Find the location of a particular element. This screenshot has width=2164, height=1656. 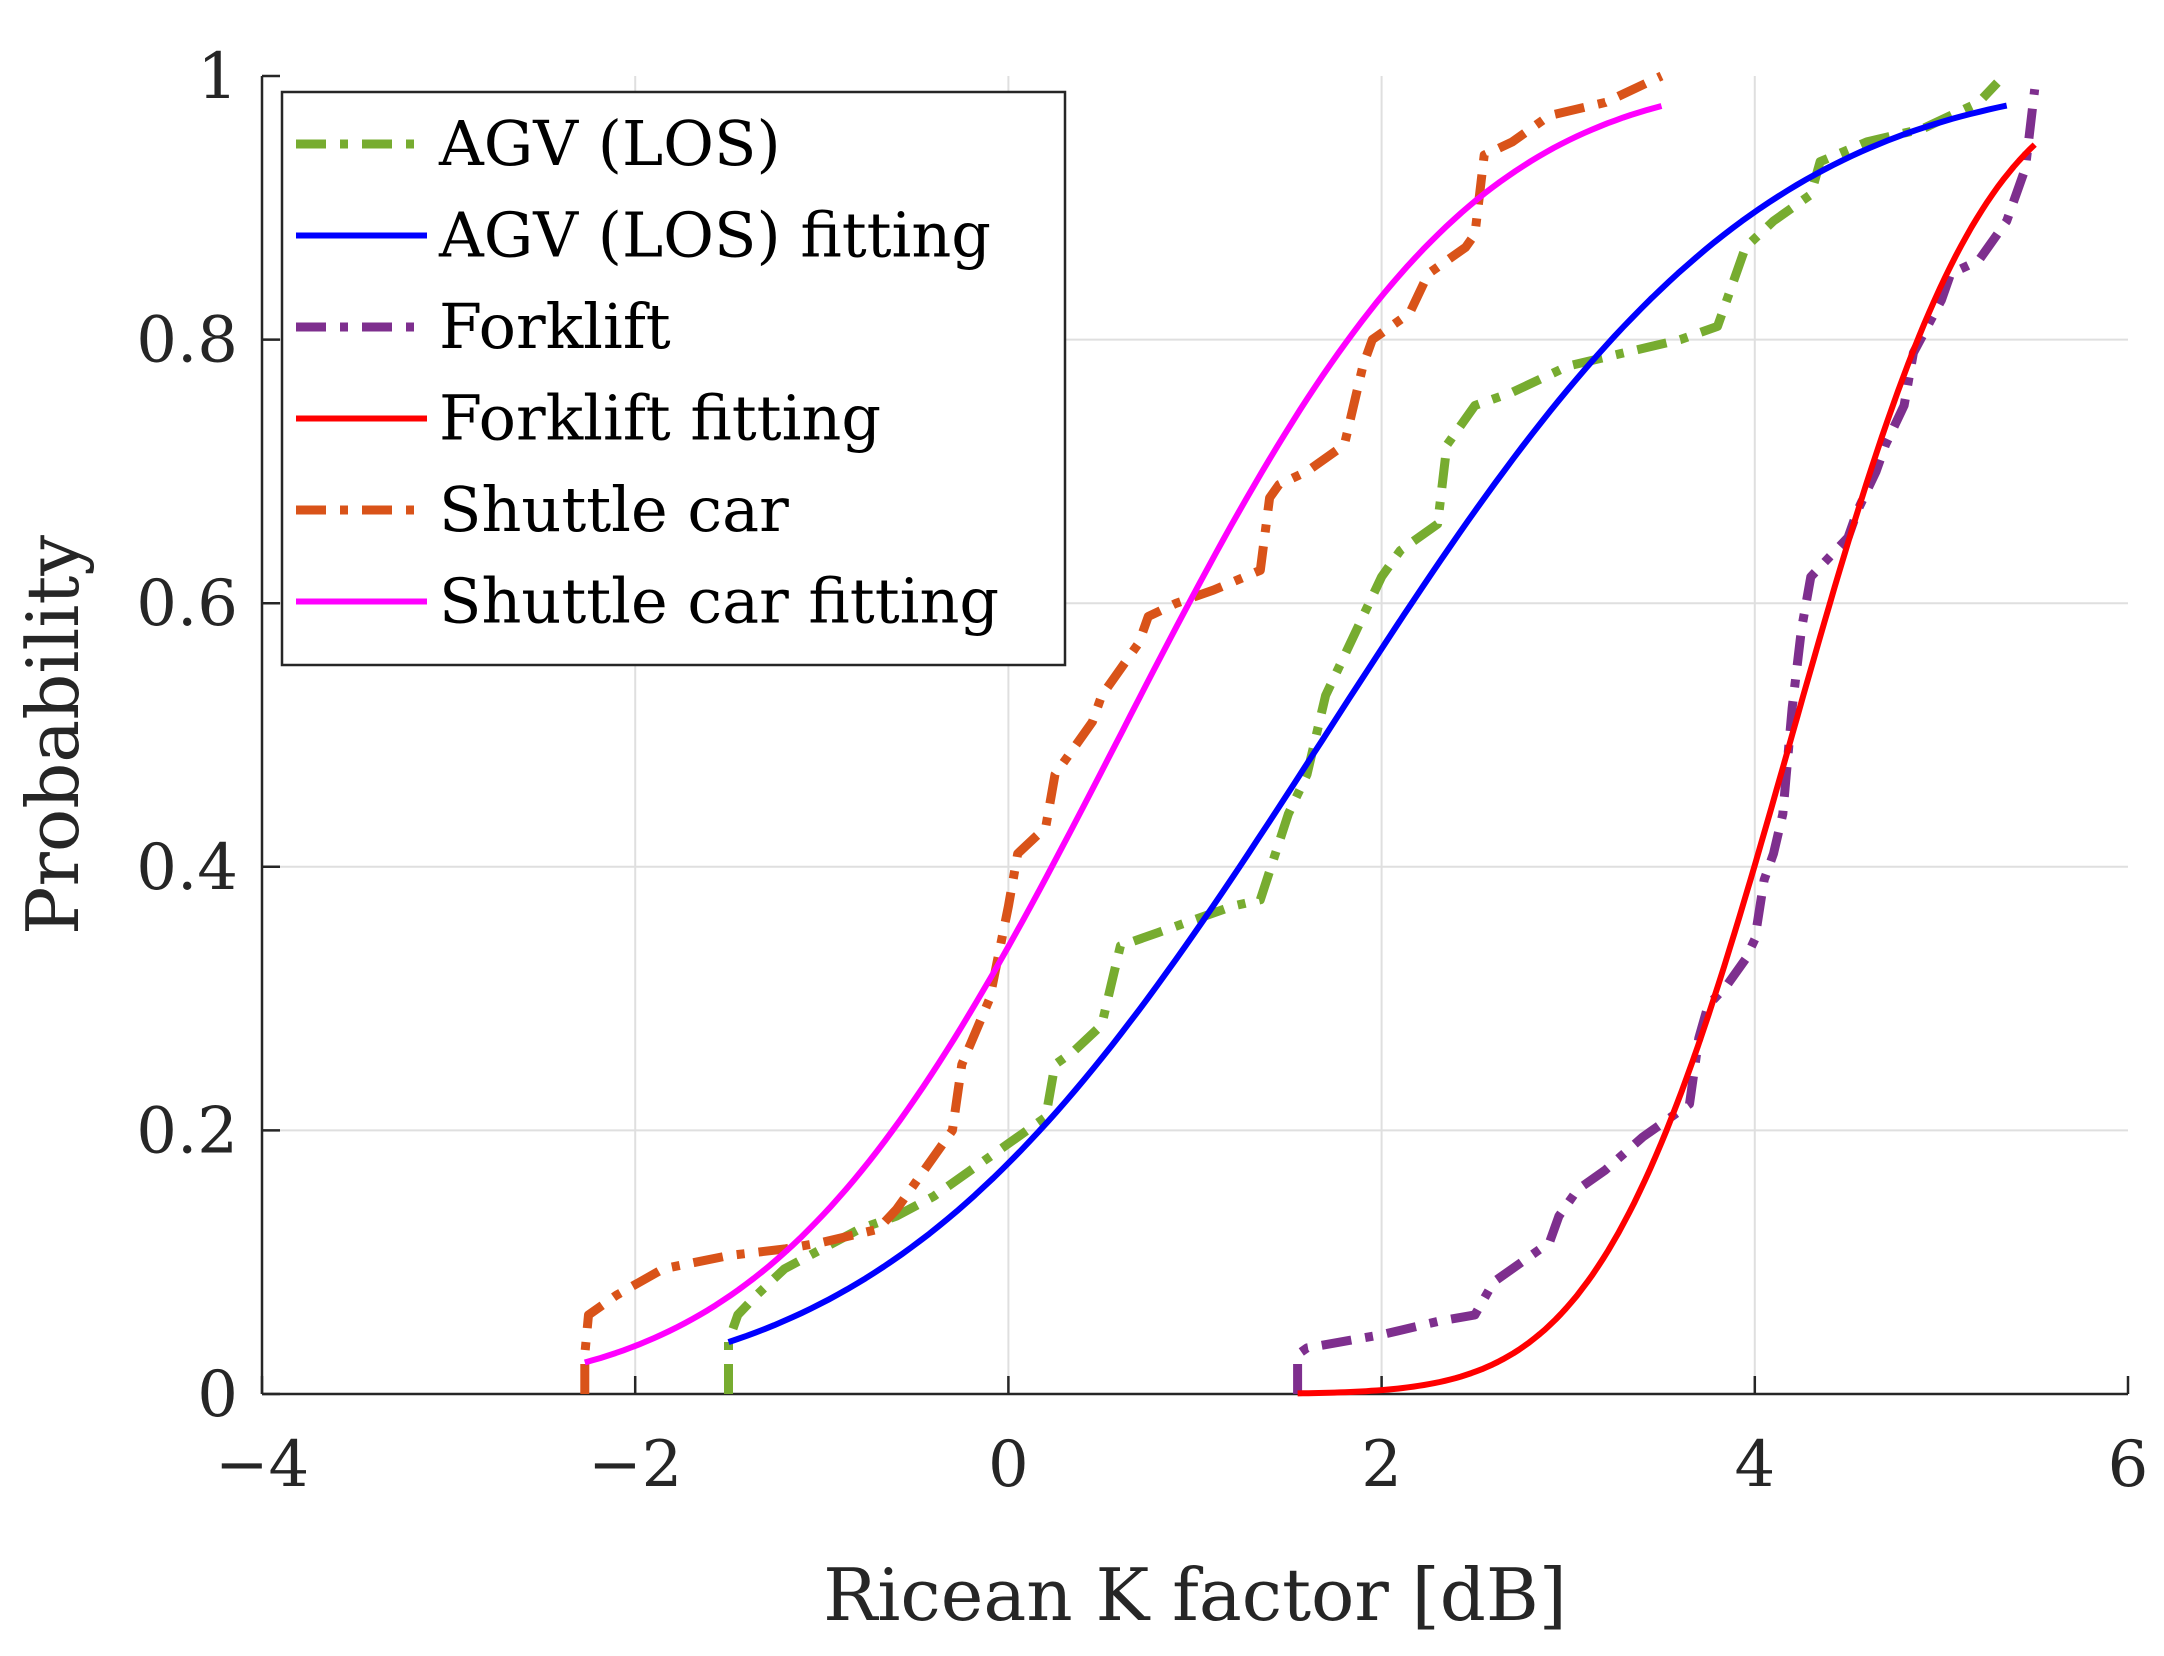

x-axis-label: Ricean K factor [dB] is located at coordinates (1195, 1595).